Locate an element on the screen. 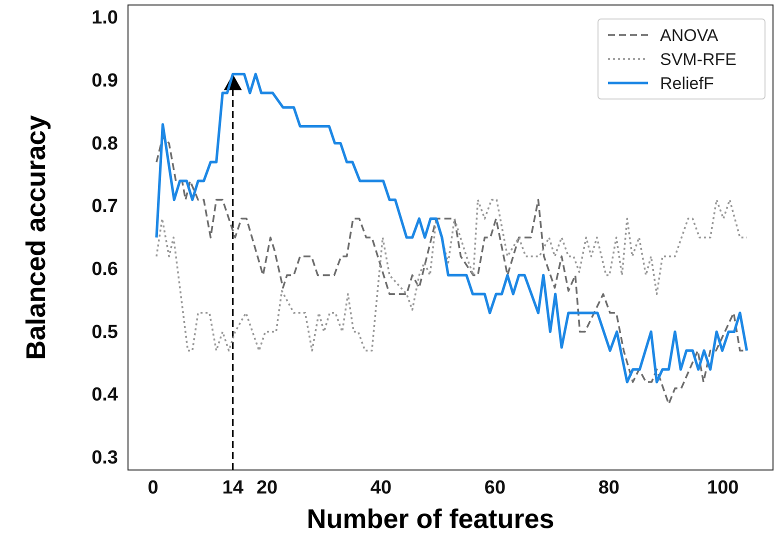  x-tick-label: 14 is located at coordinates (233, 487).